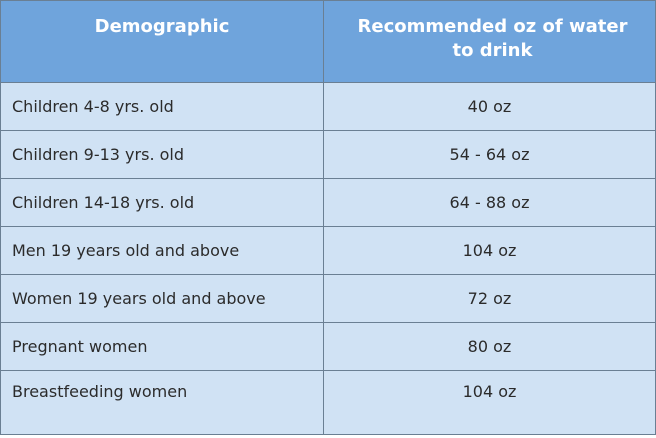  What do you see at coordinates (489, 41) in the screenshot?
I see `column-header-recommended-amount: Recommended oz of water to drink` at bounding box center [489, 41].